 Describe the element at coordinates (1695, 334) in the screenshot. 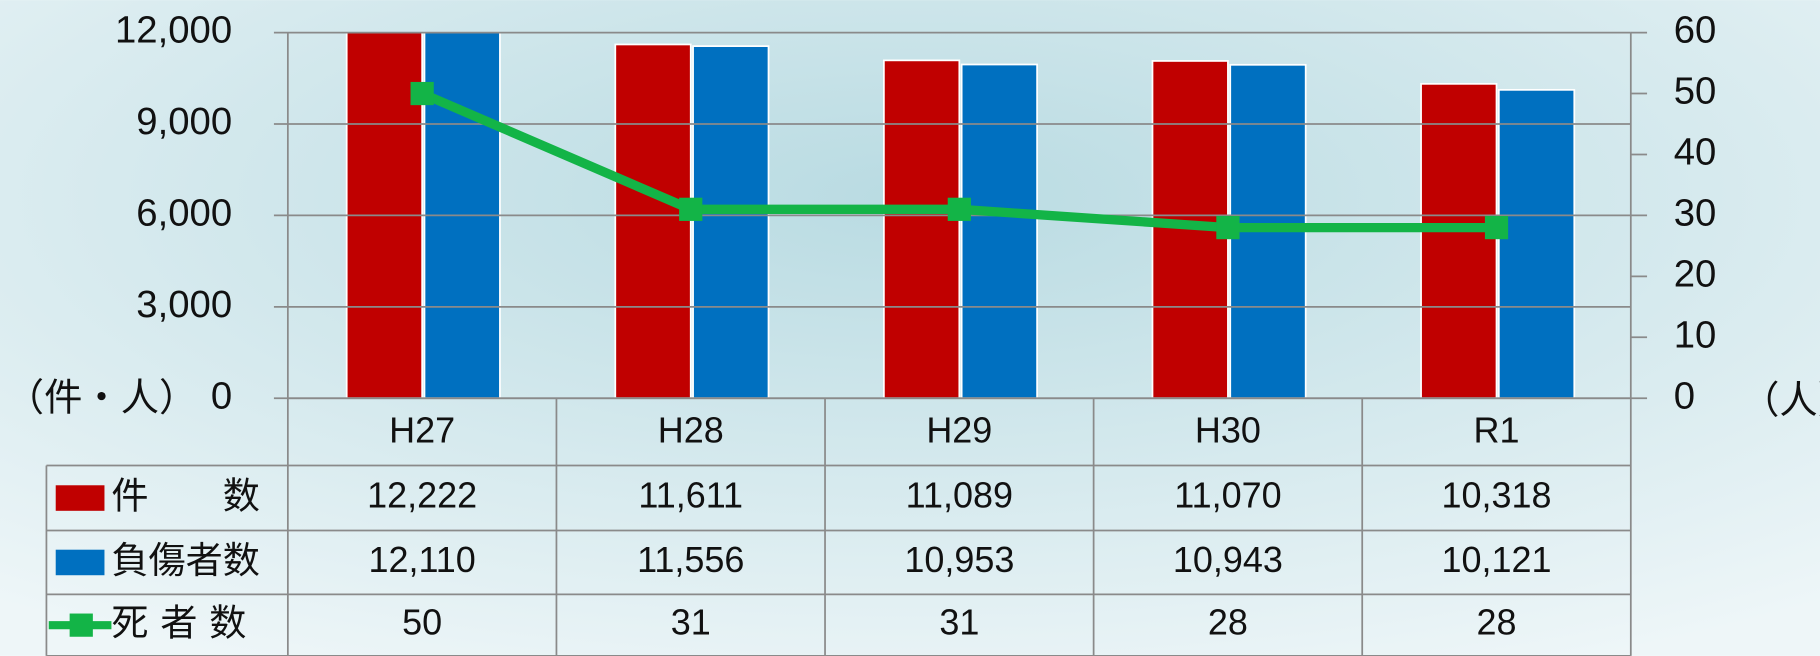

I see `y2-tick-label: 10` at that location.